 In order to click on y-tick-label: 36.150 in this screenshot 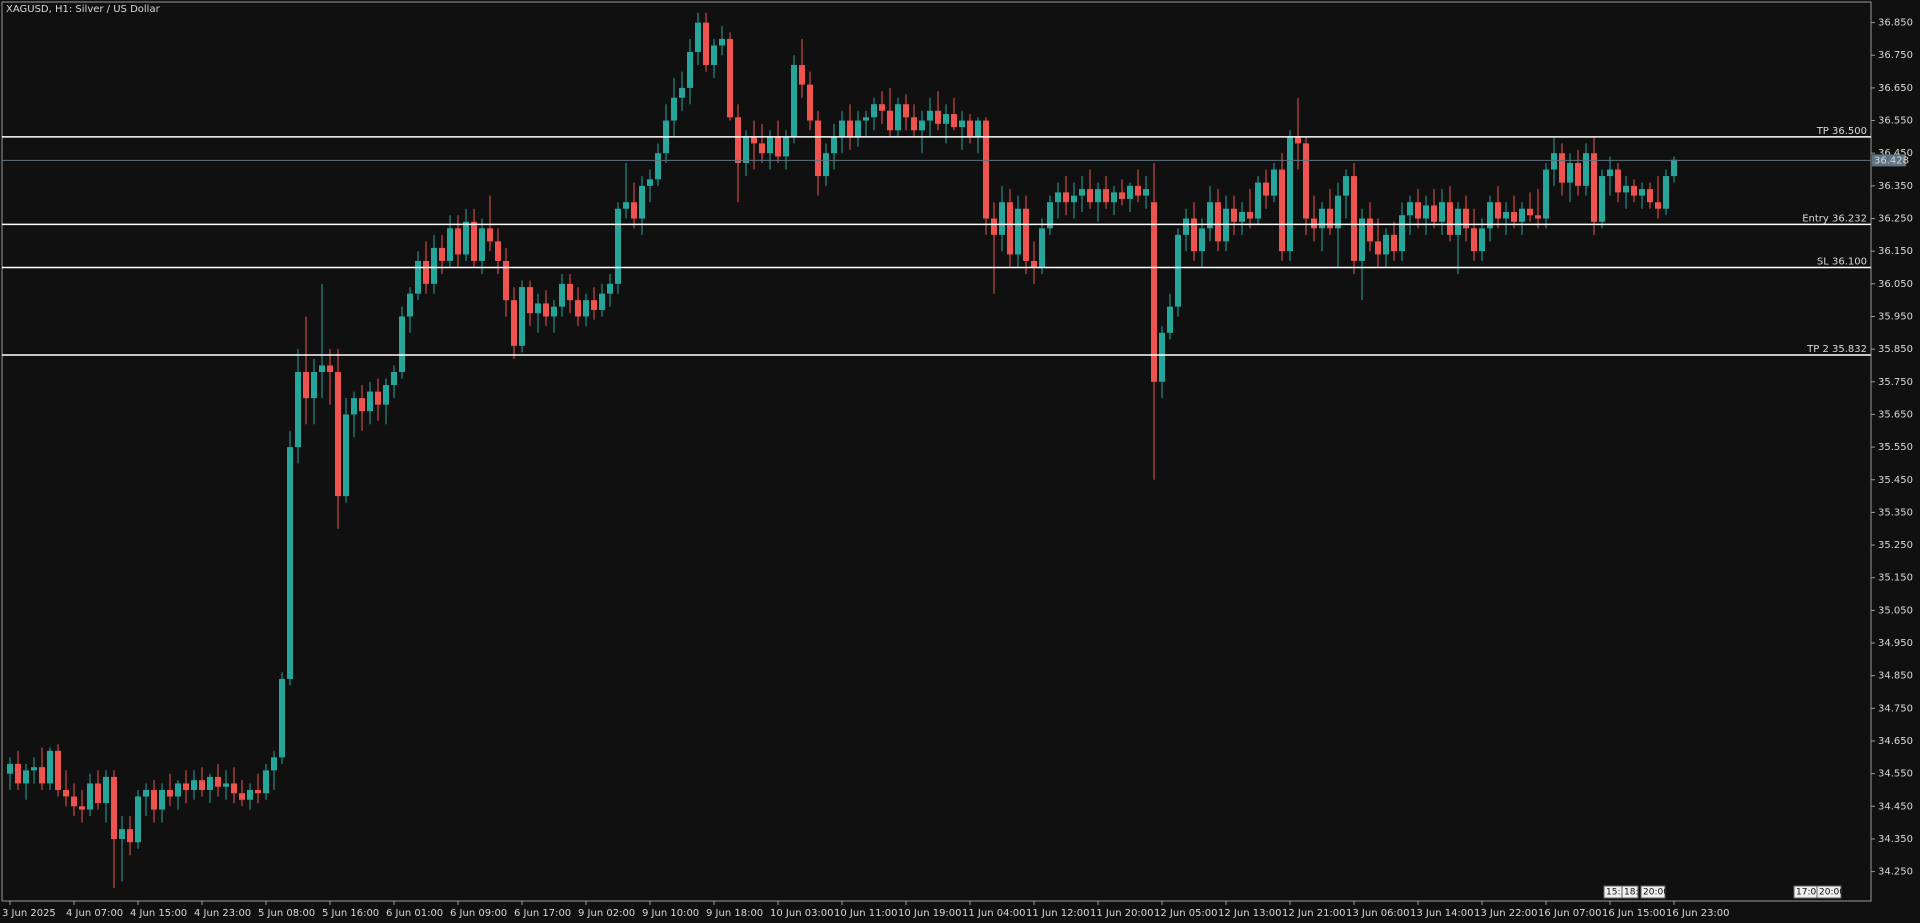, I will do `click(1895, 251)`.